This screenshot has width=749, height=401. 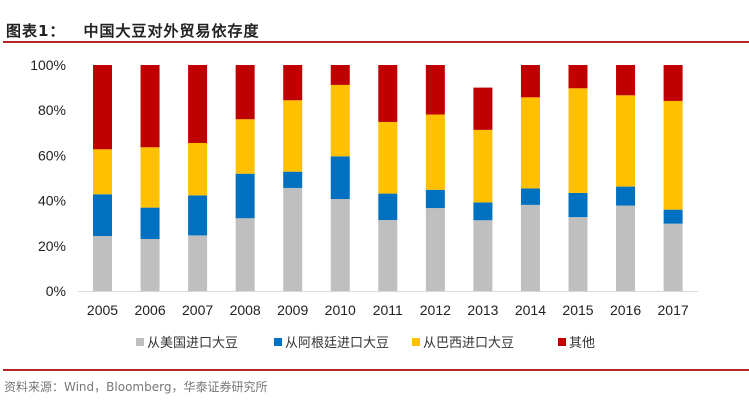 I want to click on x-tick-label: 2008, so click(x=245, y=310).